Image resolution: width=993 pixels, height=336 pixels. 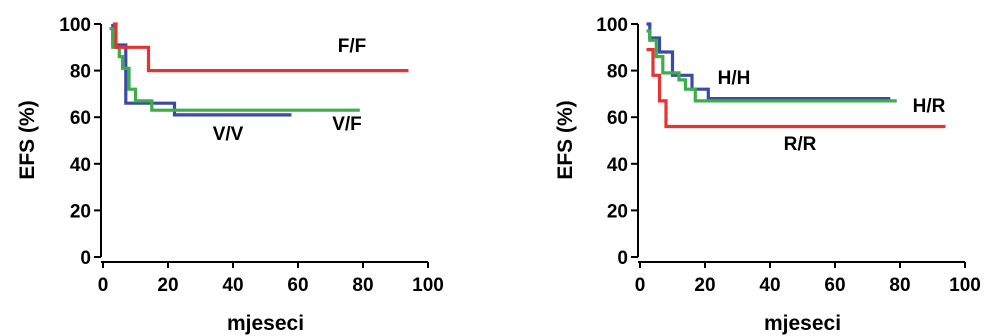 What do you see at coordinates (260, 47) in the screenshot?
I see `series-line-f-f` at bounding box center [260, 47].